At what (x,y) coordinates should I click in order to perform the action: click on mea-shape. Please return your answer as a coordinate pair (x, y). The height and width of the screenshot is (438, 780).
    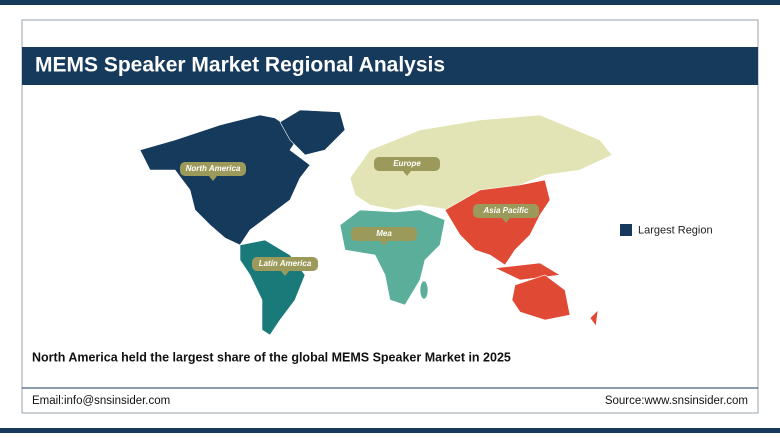
    Looking at the image, I should click on (392, 257).